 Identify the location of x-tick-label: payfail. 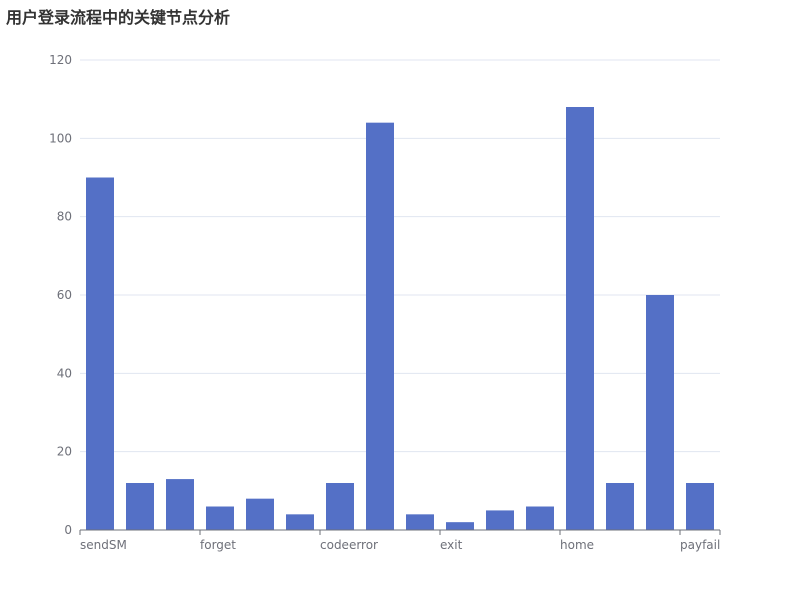
(700, 545).